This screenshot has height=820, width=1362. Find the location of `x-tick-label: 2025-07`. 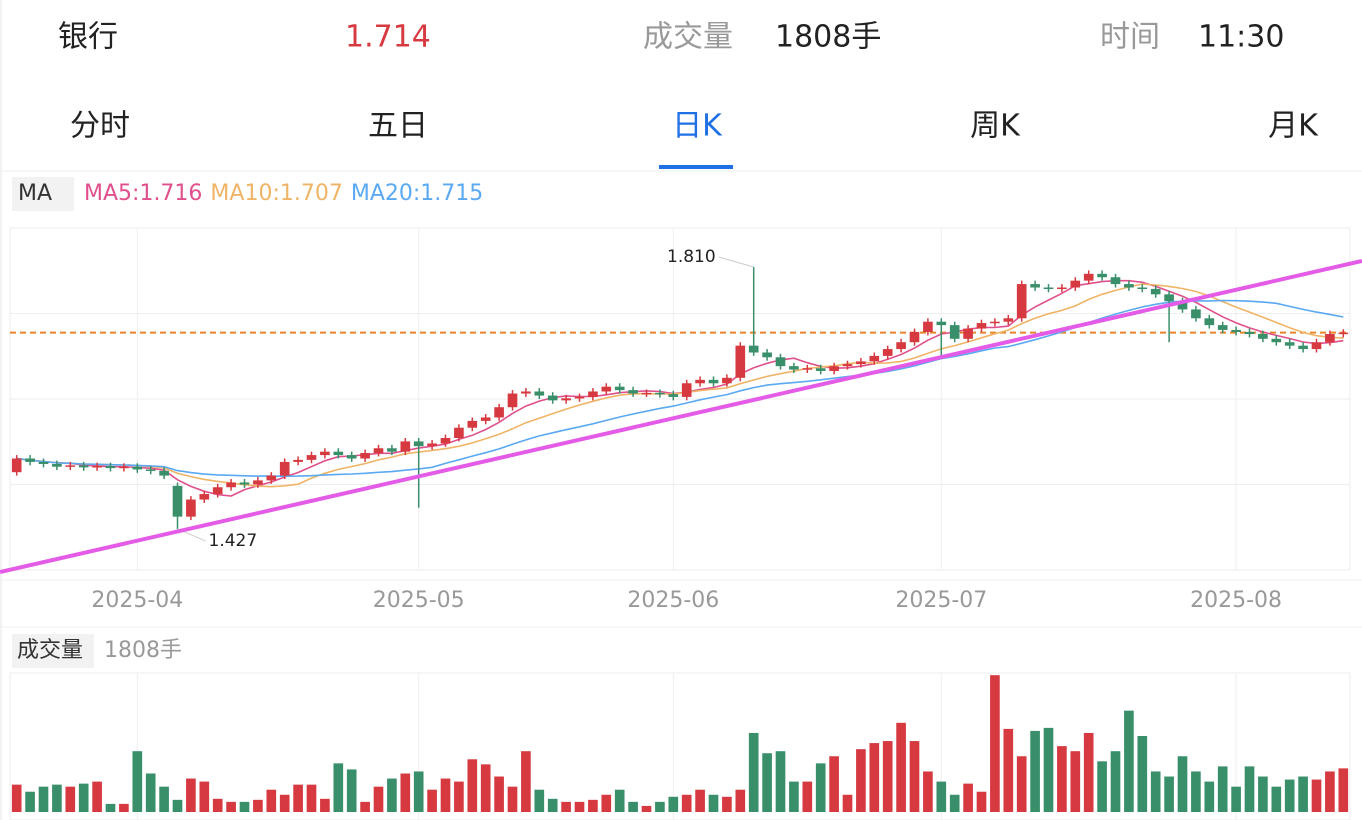

x-tick-label: 2025-07 is located at coordinates (941, 600).